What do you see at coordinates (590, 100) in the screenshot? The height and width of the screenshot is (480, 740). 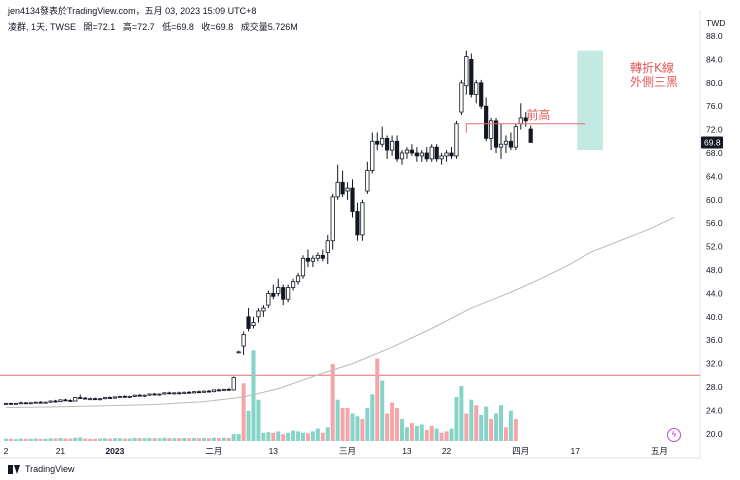 I see `highlight-box` at bounding box center [590, 100].